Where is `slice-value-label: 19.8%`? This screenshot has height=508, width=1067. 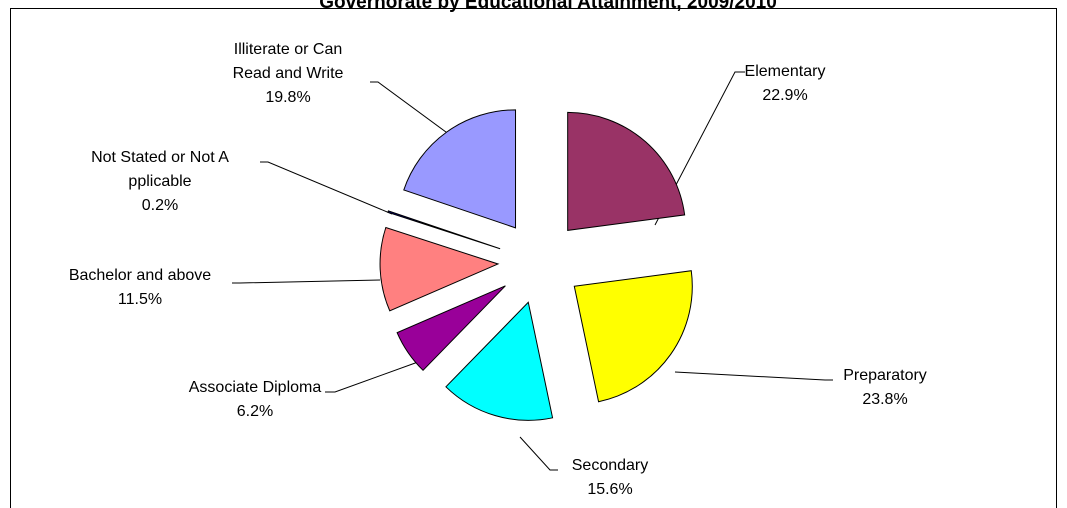 slice-value-label: 19.8% is located at coordinates (287, 97).